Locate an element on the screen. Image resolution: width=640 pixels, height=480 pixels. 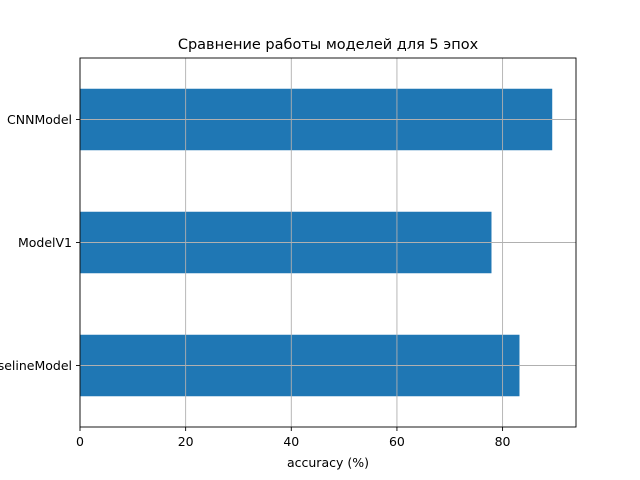
y-tick-label-baselinemodel: BaselineModel is located at coordinates (36, 365).